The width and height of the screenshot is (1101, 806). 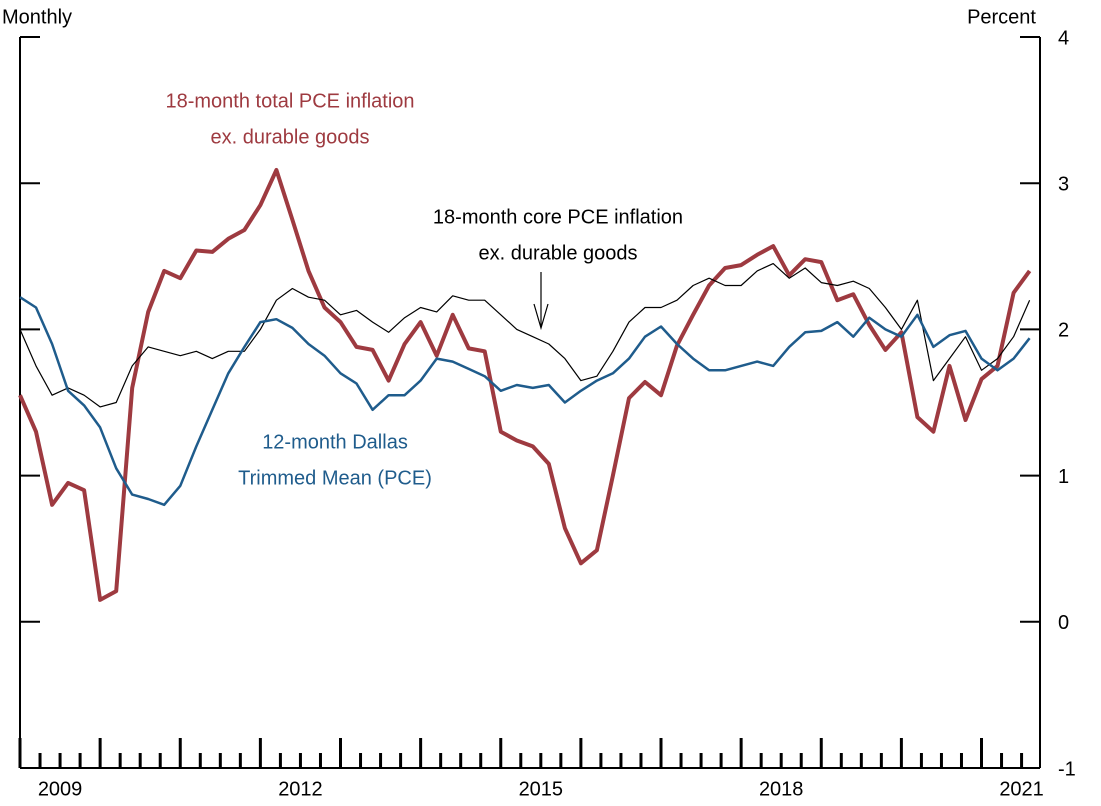 I want to click on x-tick-label: 2009, so click(x=60, y=789).